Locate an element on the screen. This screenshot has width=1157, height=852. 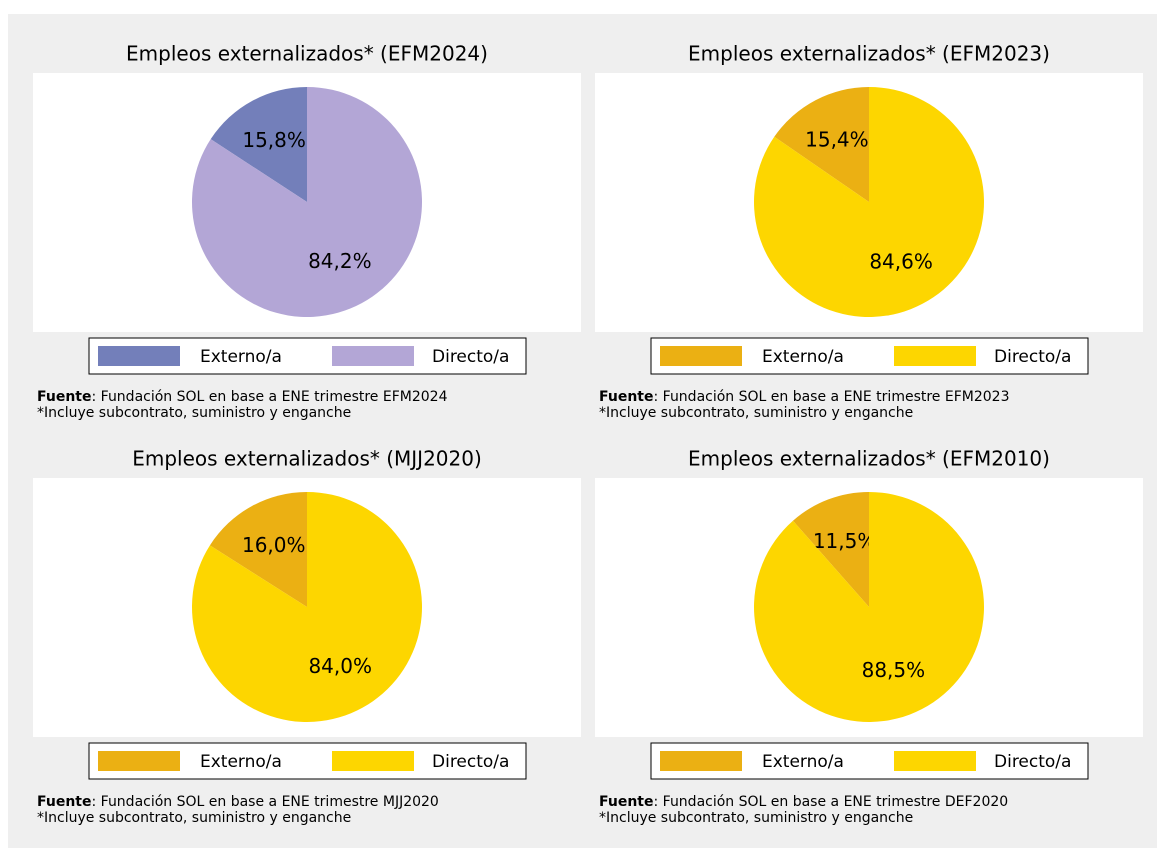
chart-title: Empleos externalizados* (EFM2023) is located at coordinates (869, 54).